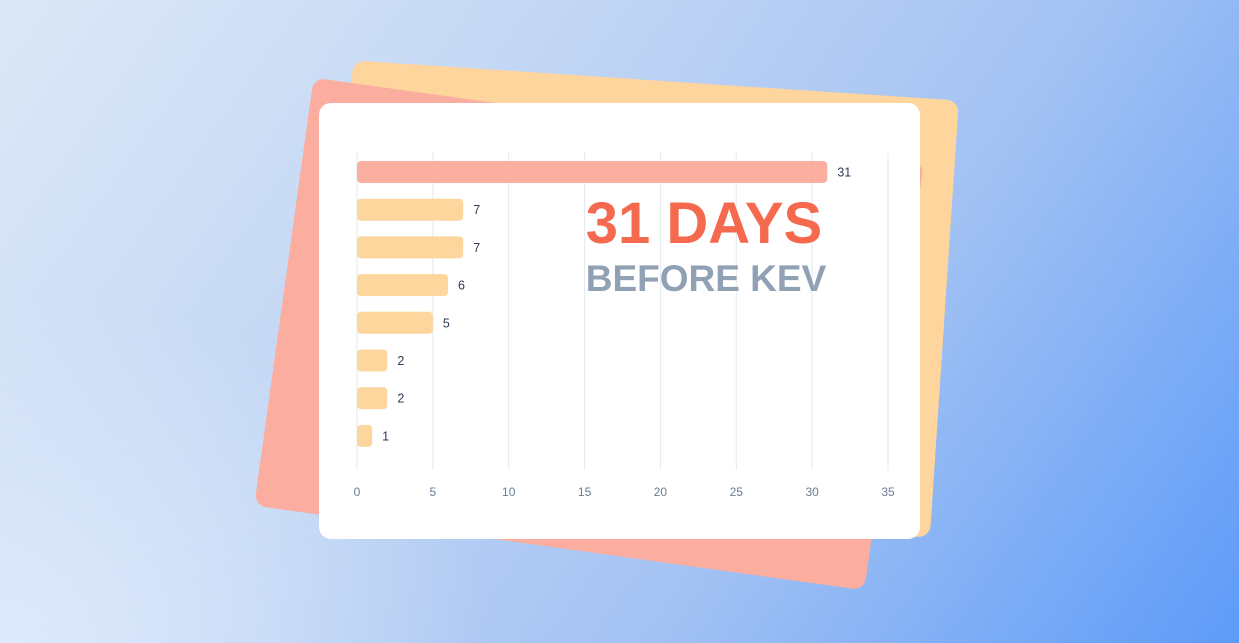  Describe the element at coordinates (624, 492) in the screenshot. I see `x-axis-ticks: 0 5 10 15 20 25 30 35` at that location.